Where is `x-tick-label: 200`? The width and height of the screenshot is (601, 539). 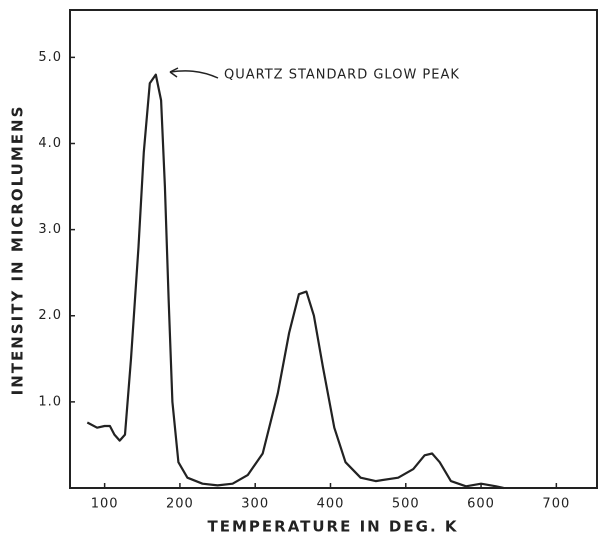 x-tick-label: 200 is located at coordinates (180, 504).